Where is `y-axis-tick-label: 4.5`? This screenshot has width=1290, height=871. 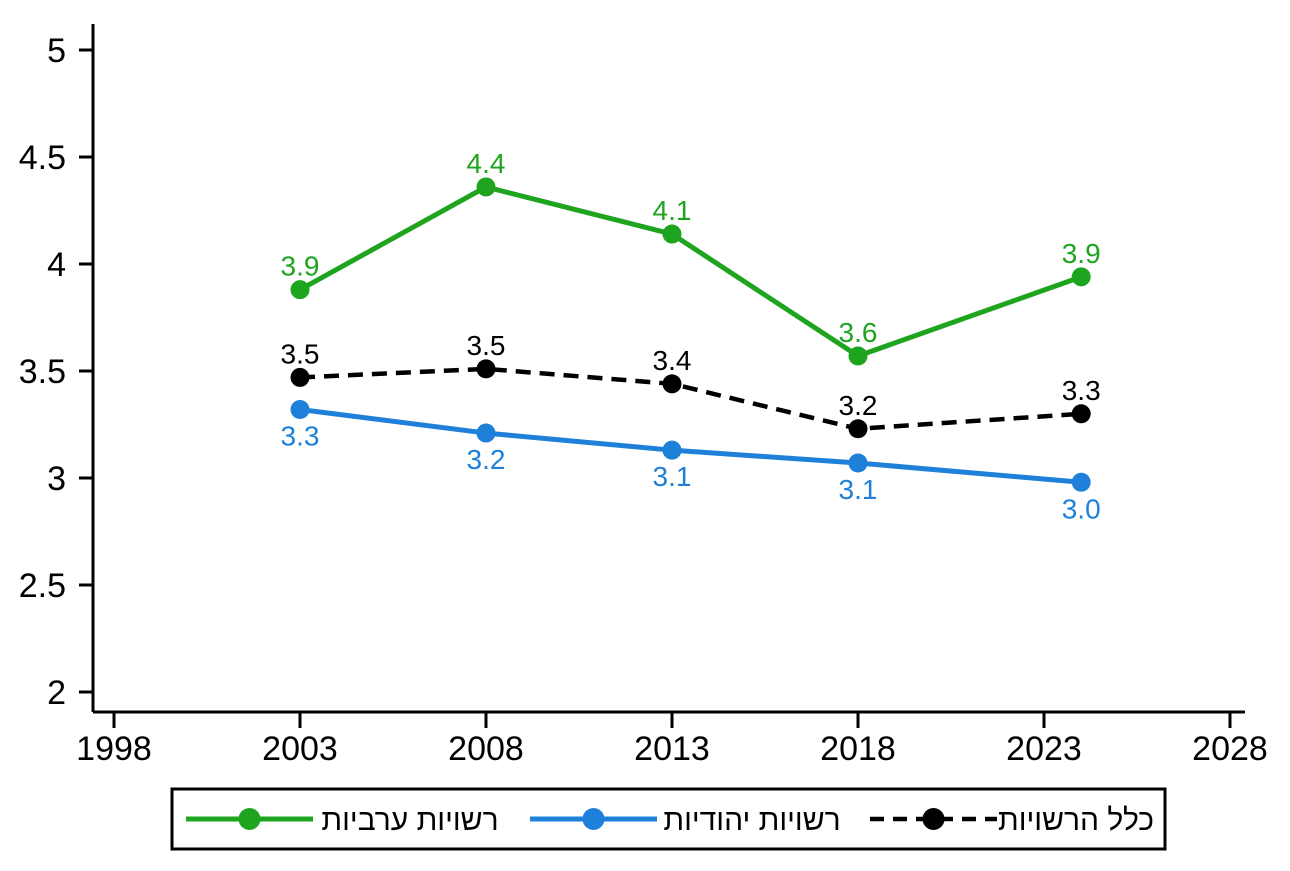
y-axis-tick-label: 4.5 is located at coordinates (42, 158).